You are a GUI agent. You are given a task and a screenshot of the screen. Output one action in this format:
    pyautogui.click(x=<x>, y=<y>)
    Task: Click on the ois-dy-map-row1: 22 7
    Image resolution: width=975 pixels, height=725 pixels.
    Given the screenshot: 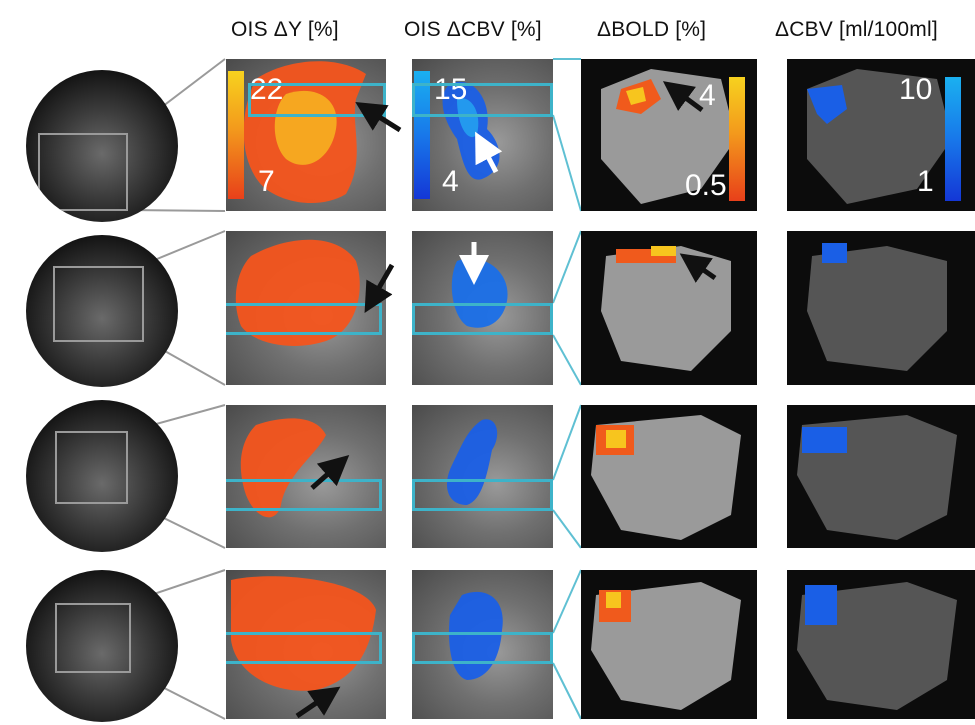 What is the action you would take?
    pyautogui.click(x=306, y=135)
    